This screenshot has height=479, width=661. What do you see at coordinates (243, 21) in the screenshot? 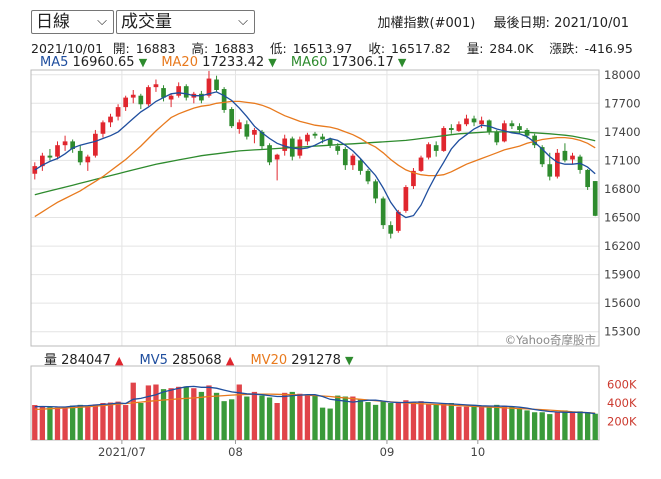
I see `chevron-down-icon: ⌵` at bounding box center [243, 21].